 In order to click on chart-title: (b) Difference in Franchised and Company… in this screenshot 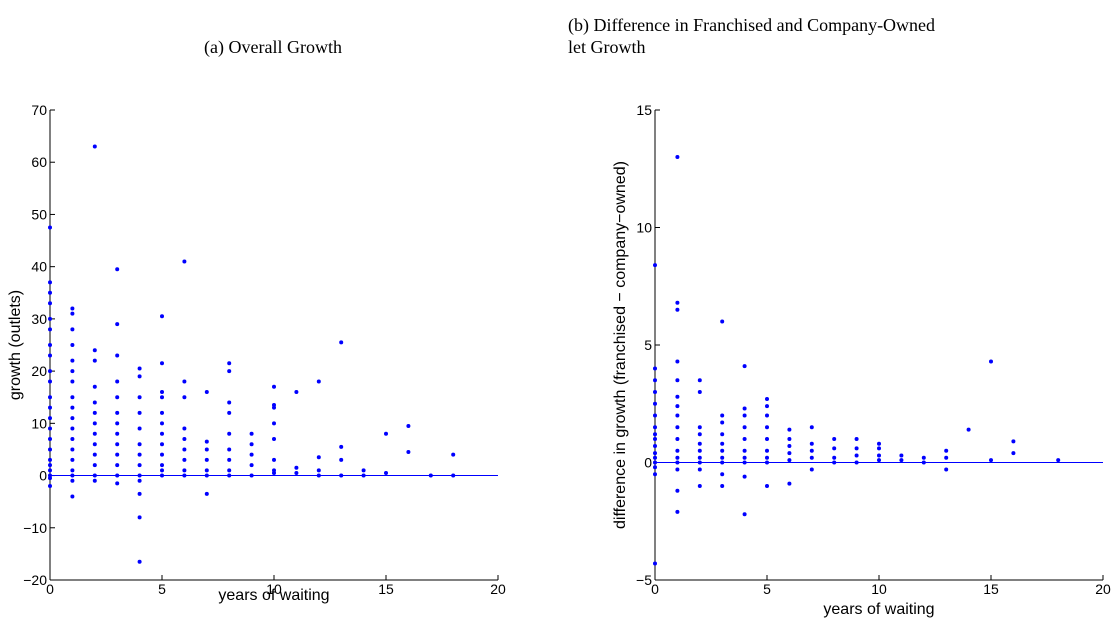, I will do `click(752, 36)`.